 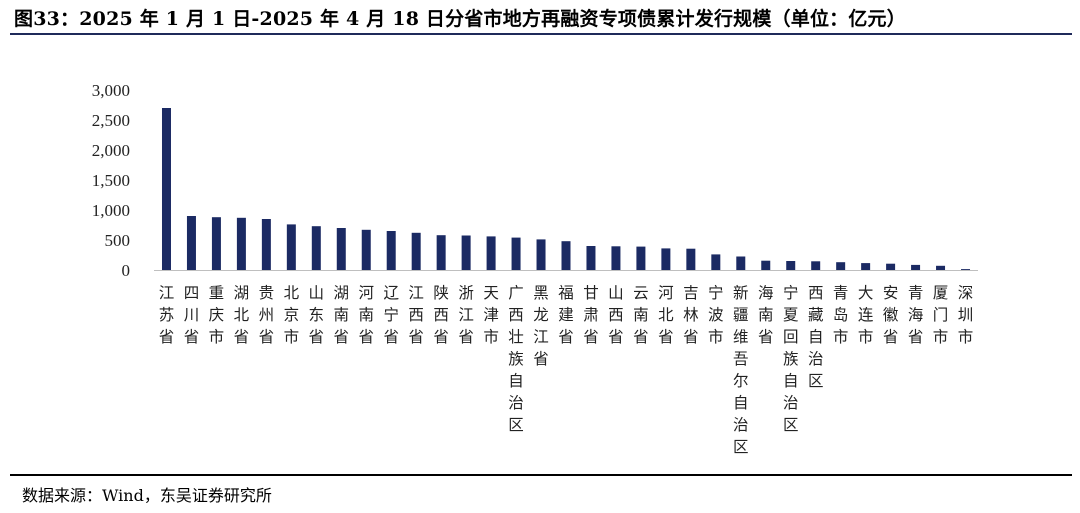 I want to click on x-category-label: 四川省, so click(x=192, y=315).